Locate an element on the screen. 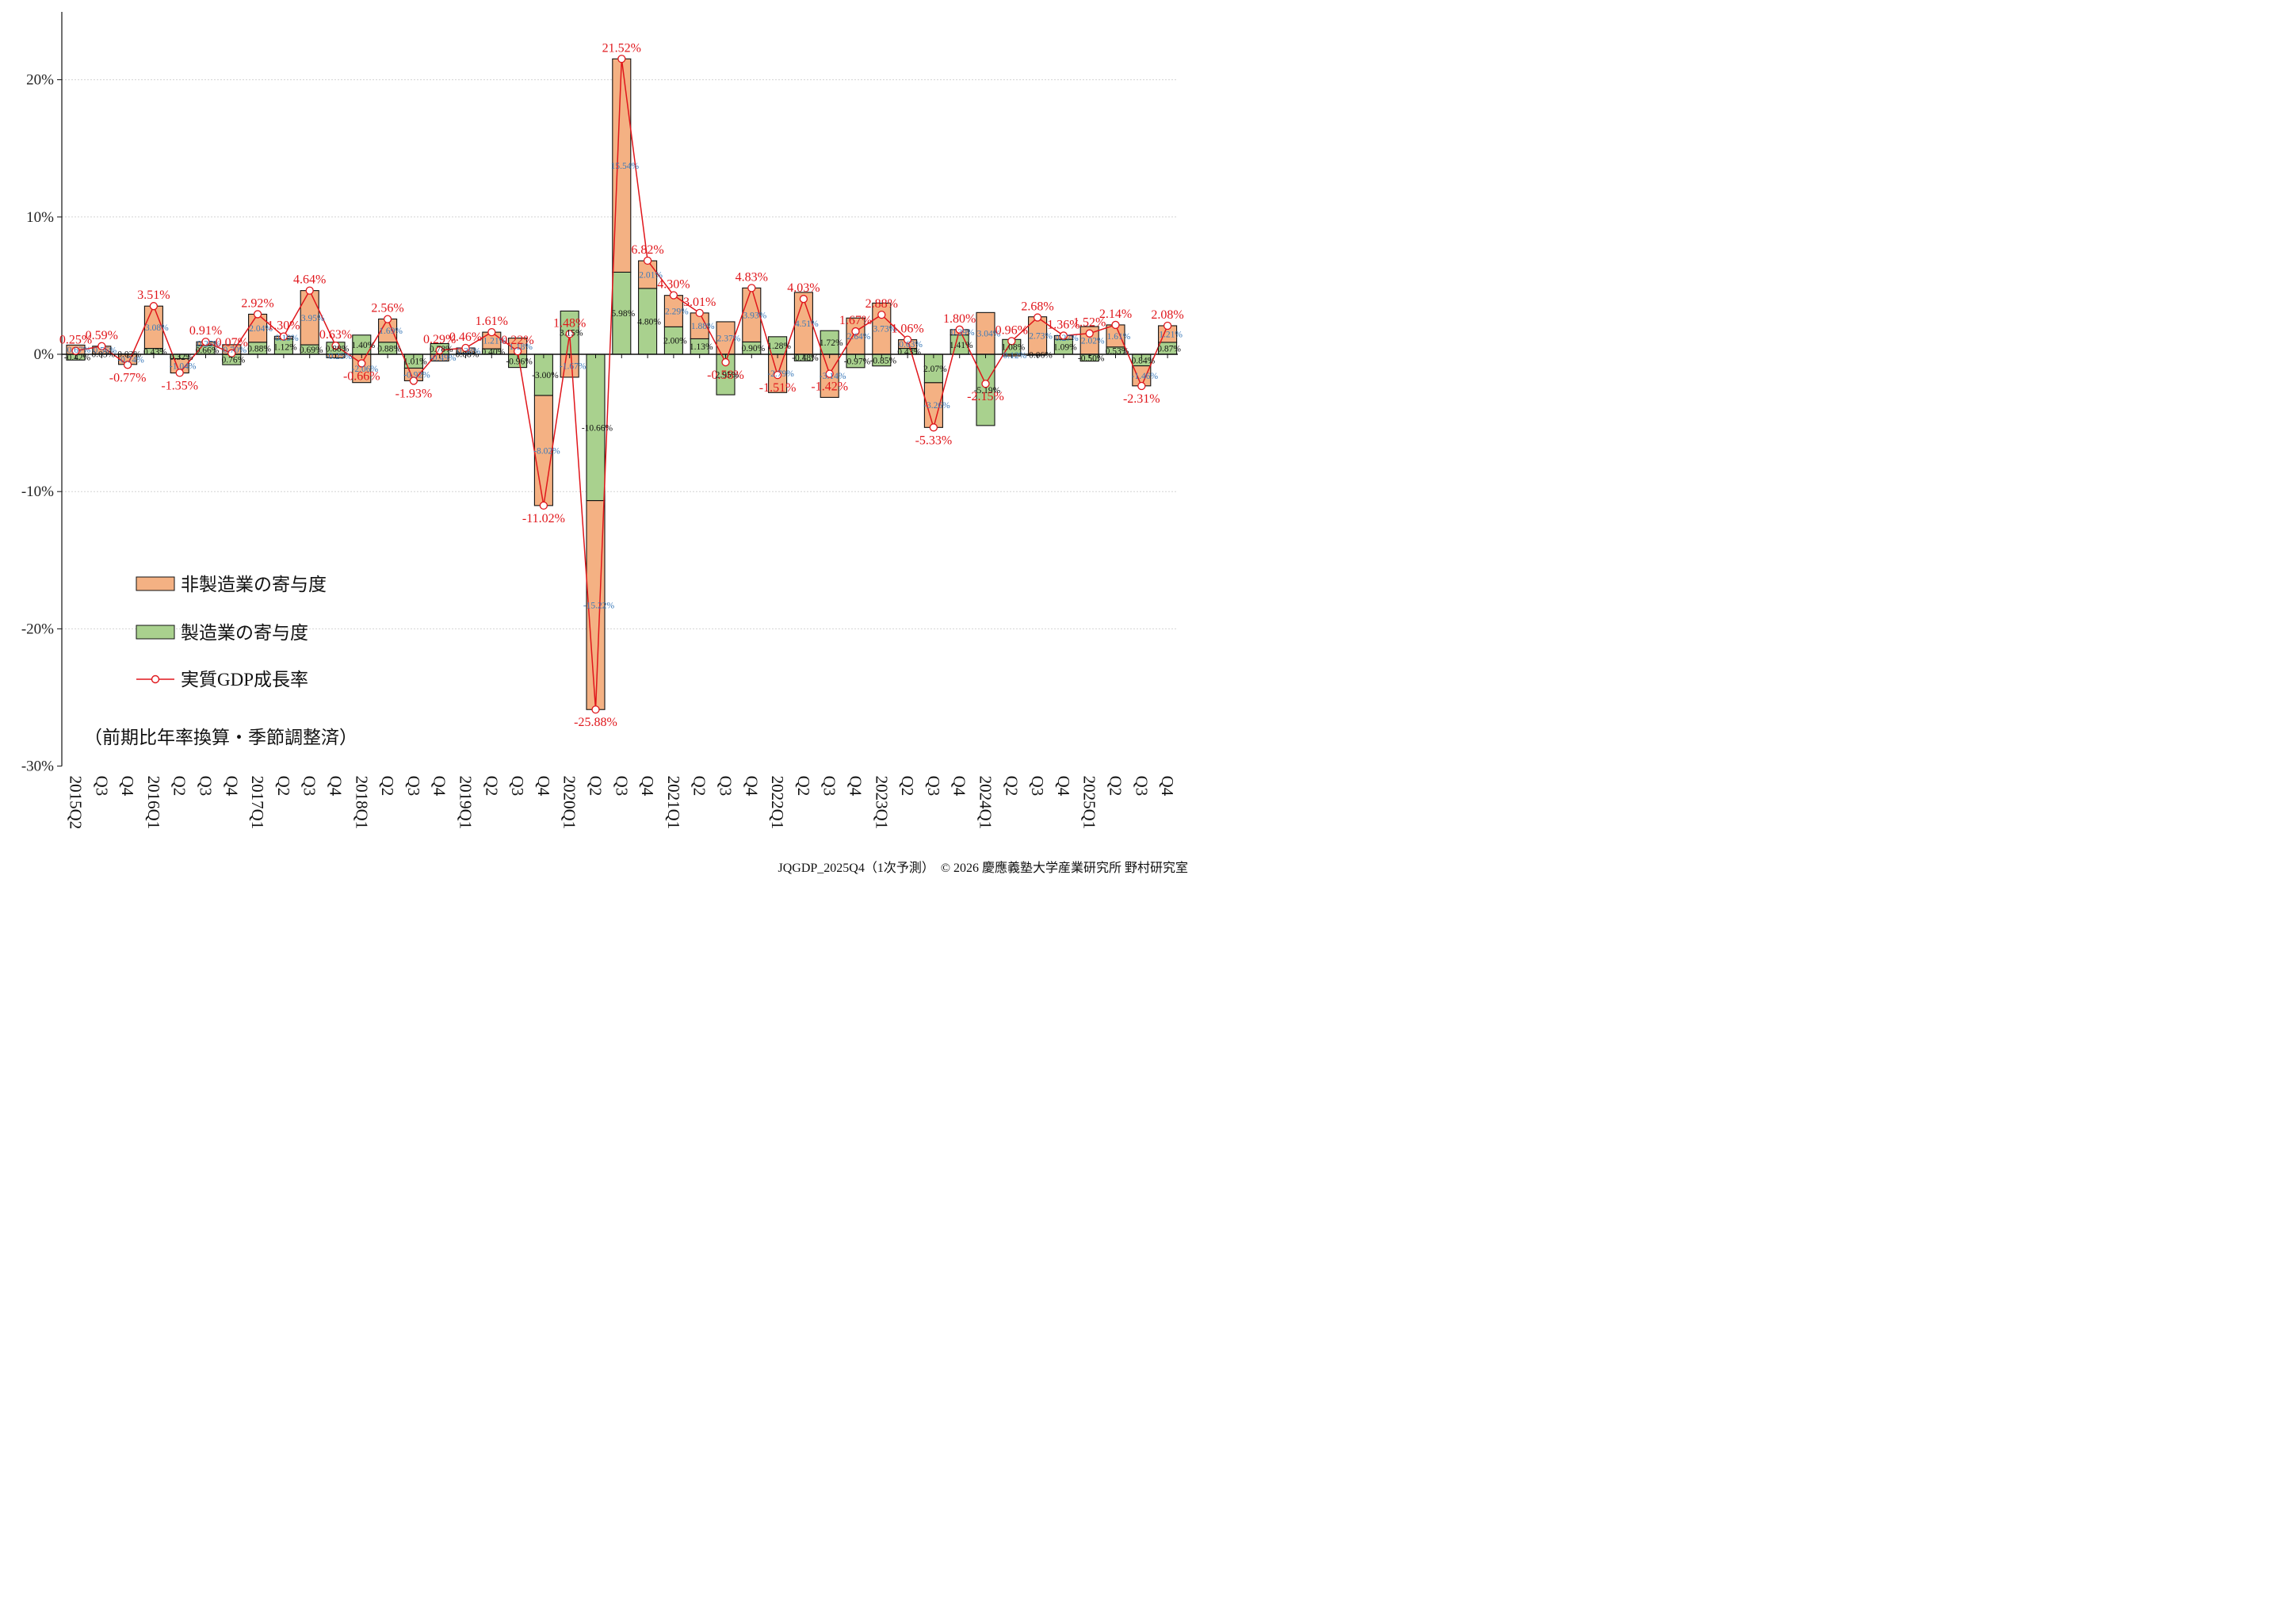  gdp-data-label: -0.58% is located at coordinates (725, 375).